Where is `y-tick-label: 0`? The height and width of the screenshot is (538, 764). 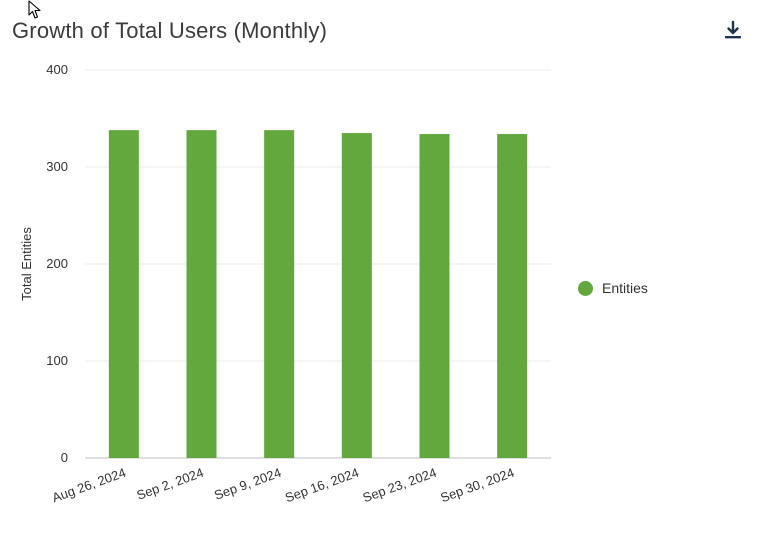 y-tick-label: 0 is located at coordinates (64, 457).